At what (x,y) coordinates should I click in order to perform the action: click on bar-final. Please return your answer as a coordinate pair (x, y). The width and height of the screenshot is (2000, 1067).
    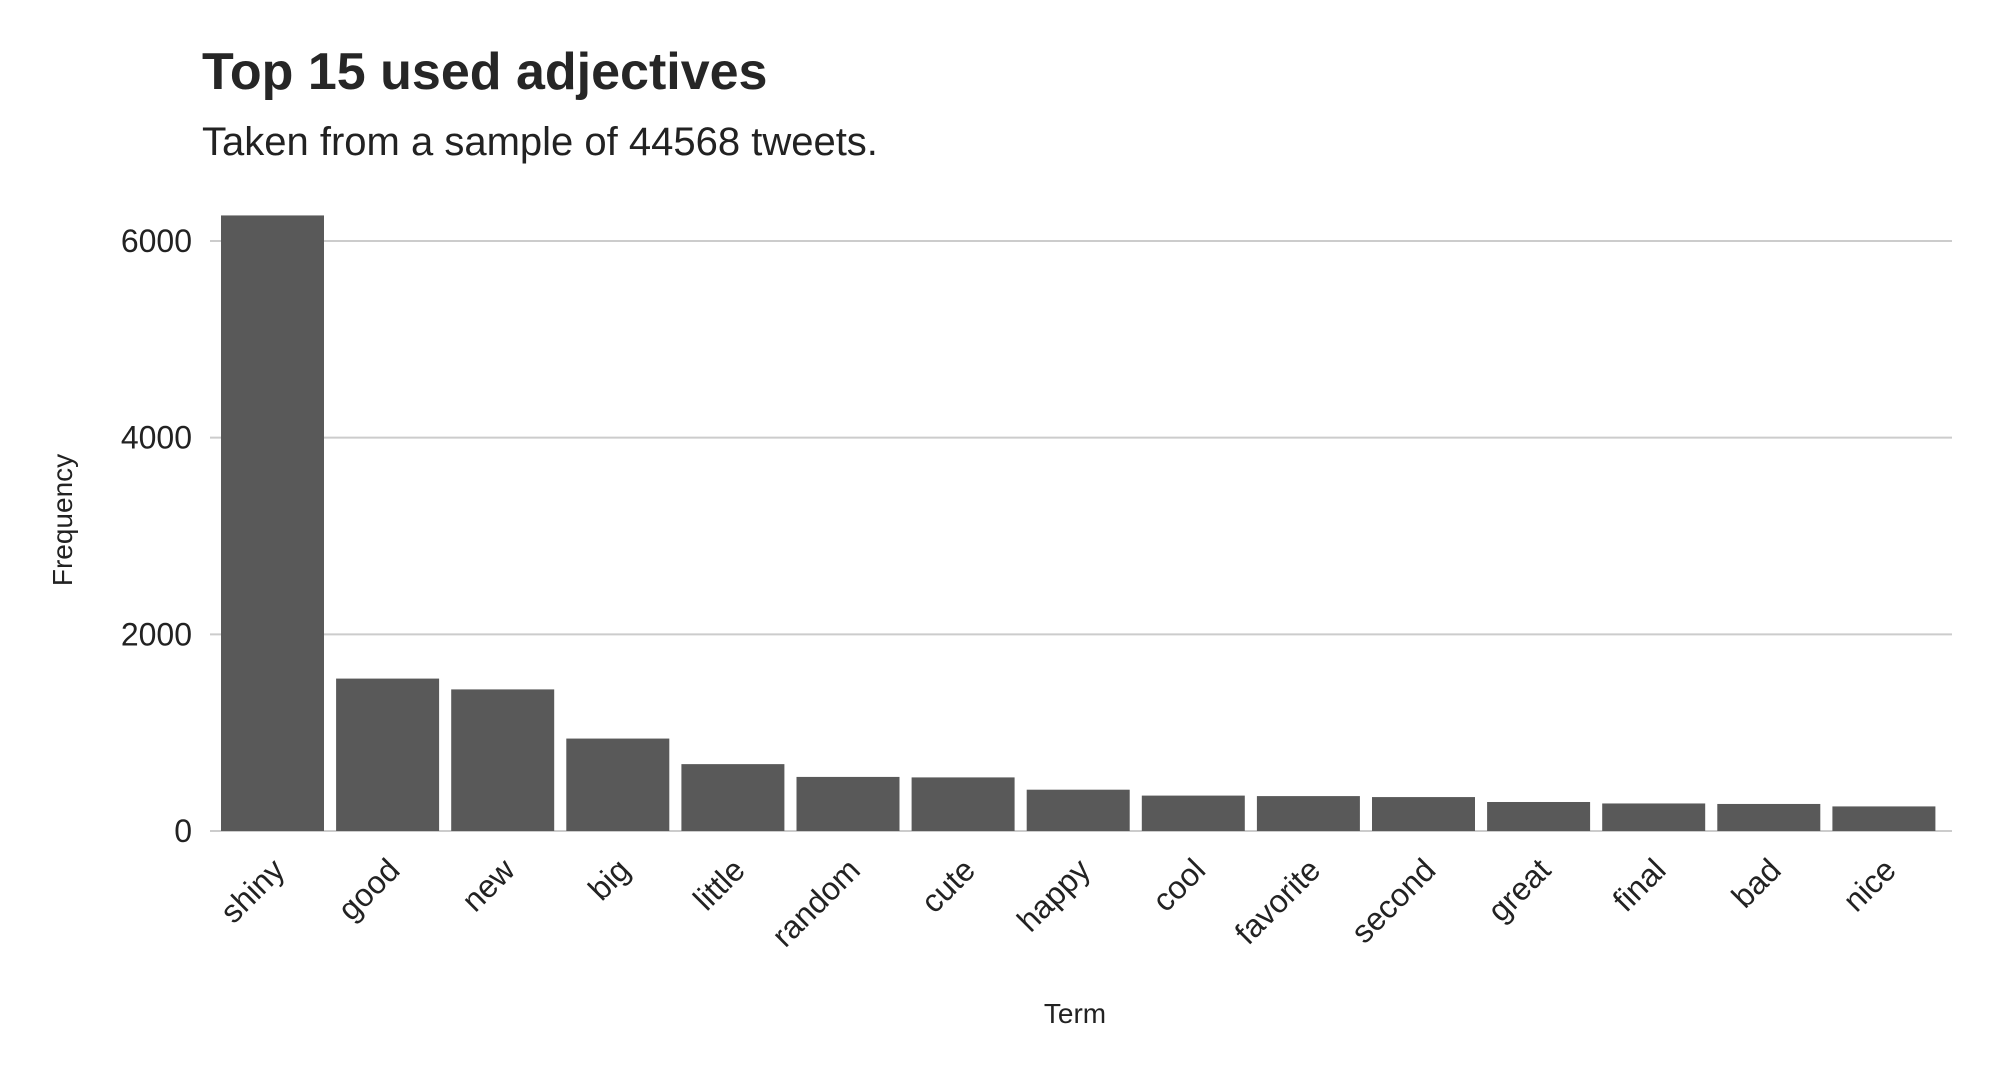
    Looking at the image, I should click on (1654, 817).